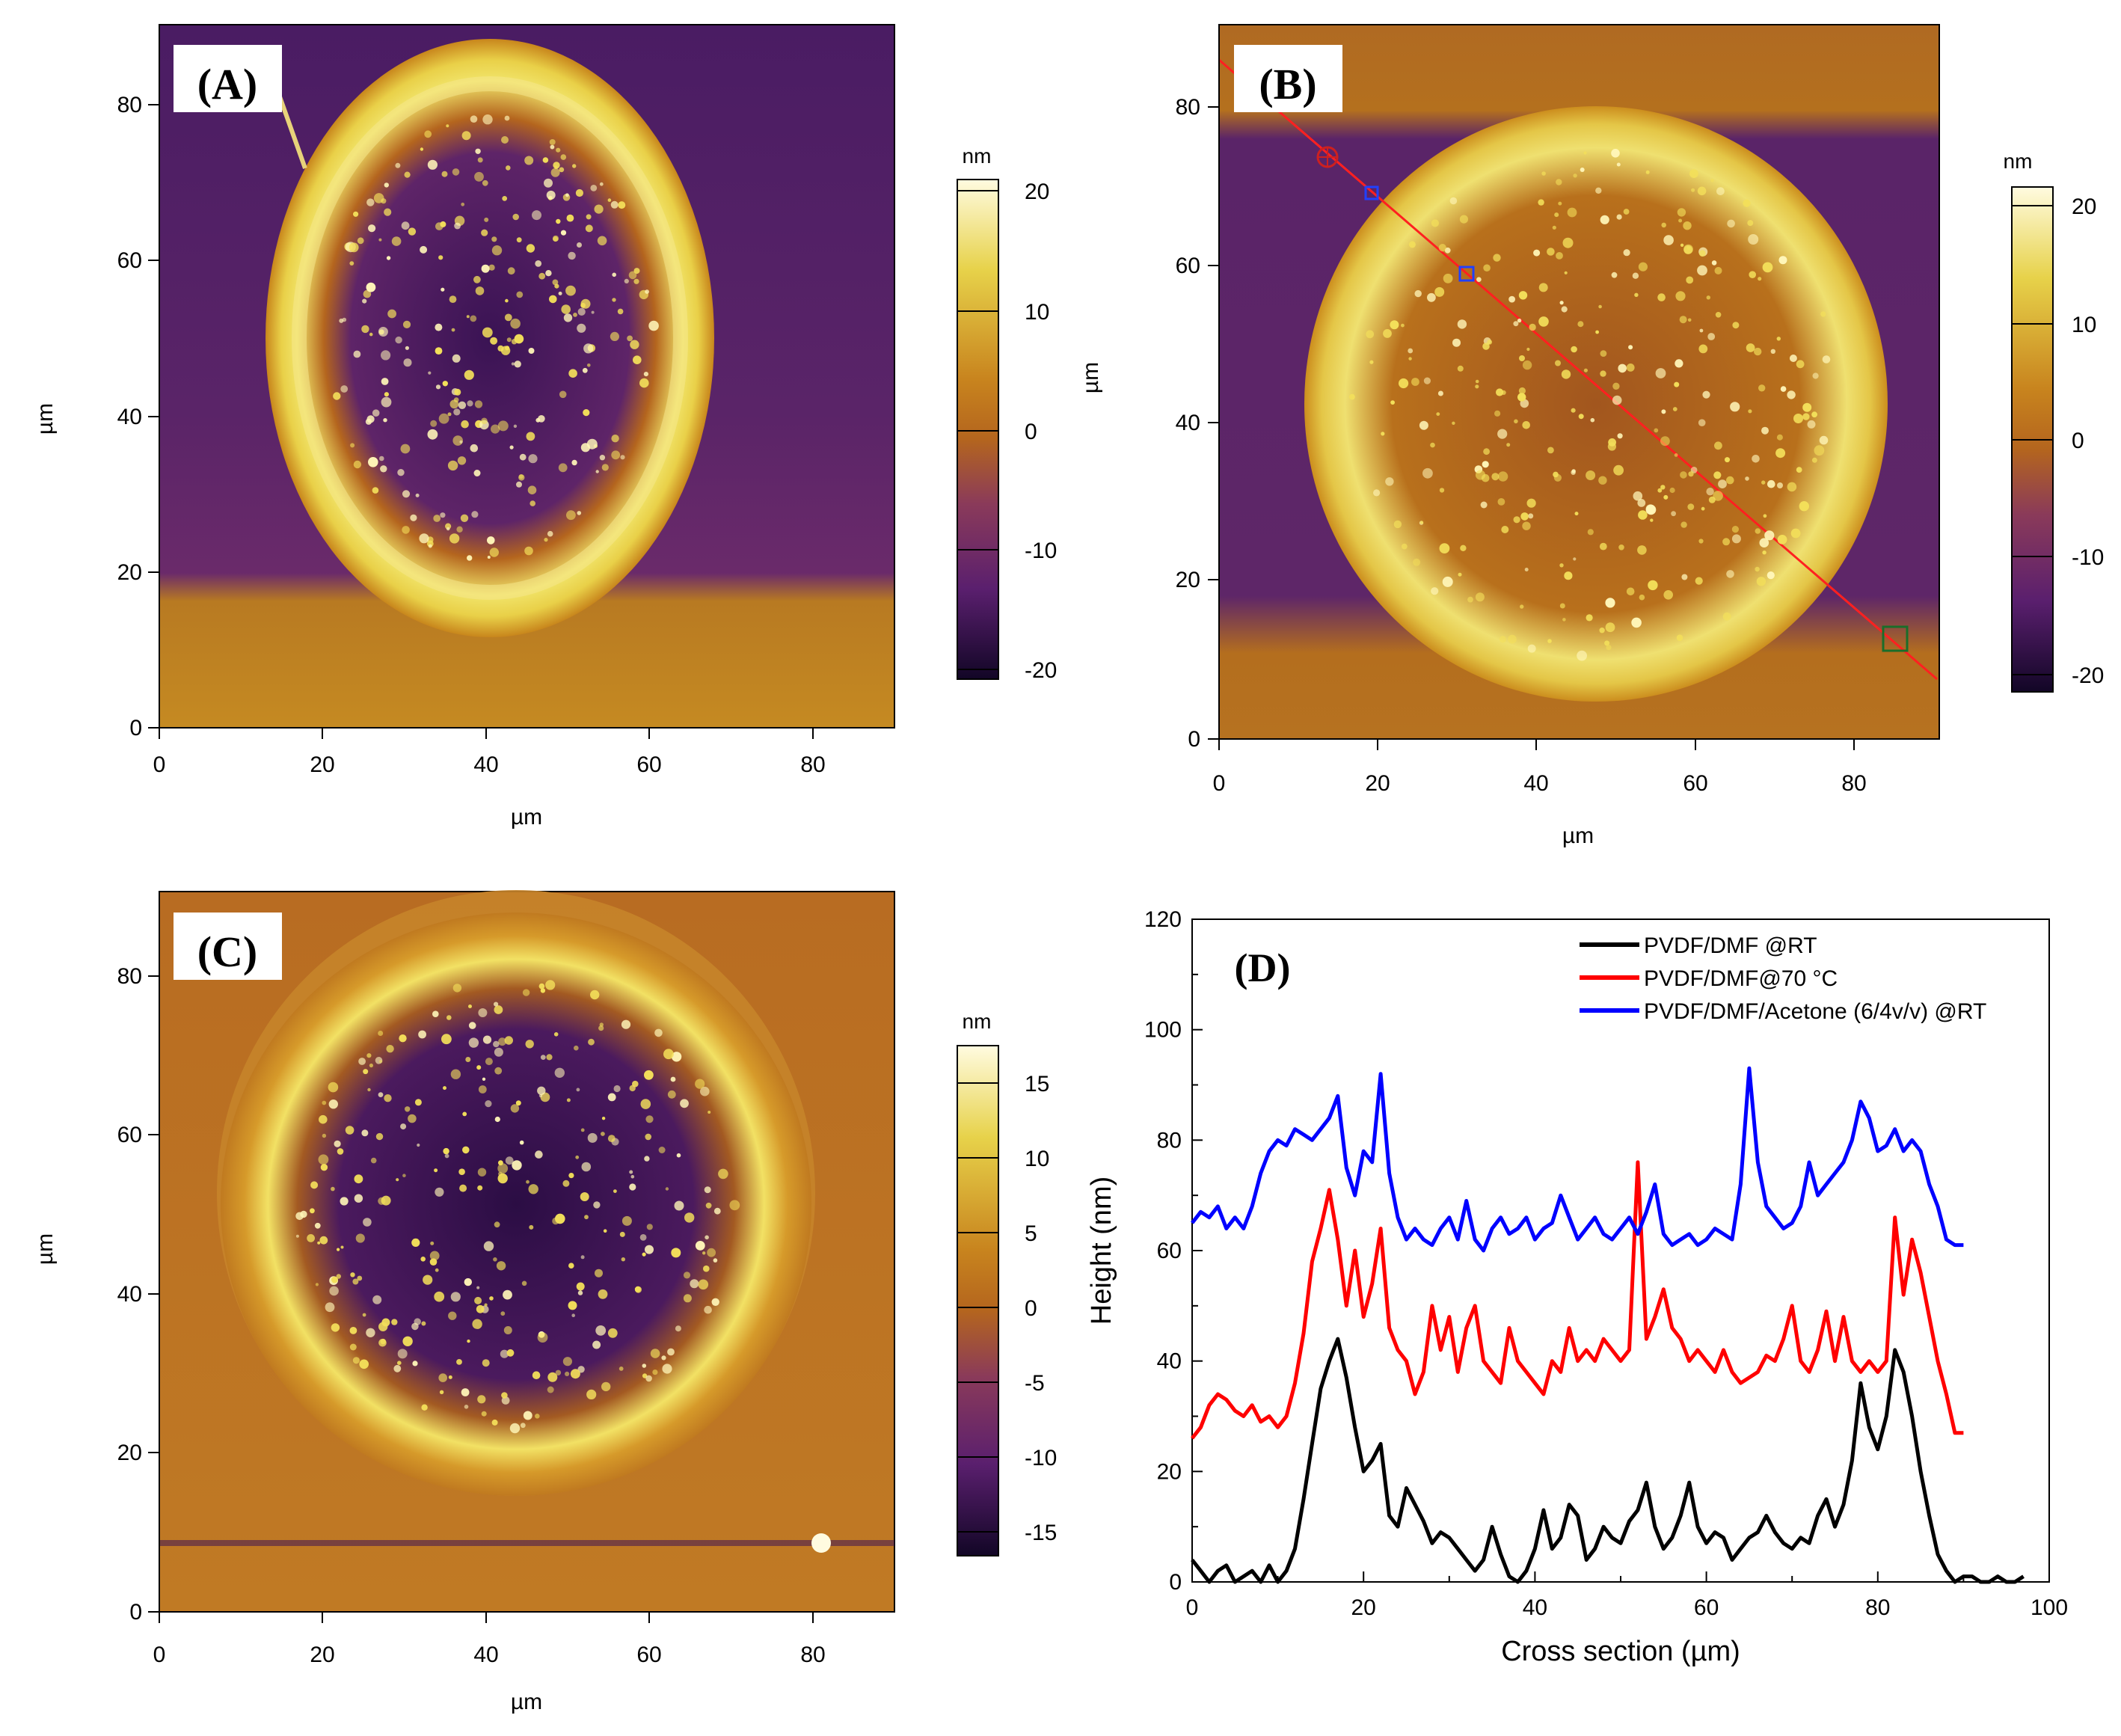 The image size is (2121, 1736). Describe the element at coordinates (129, 105) in the screenshot. I see `y-tick-label: 80` at that location.